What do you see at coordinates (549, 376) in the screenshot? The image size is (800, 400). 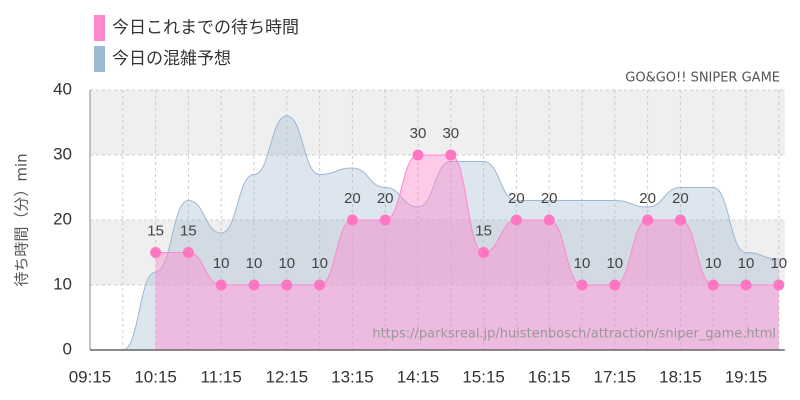 I see `x-tick-label: 16:15` at bounding box center [549, 376].